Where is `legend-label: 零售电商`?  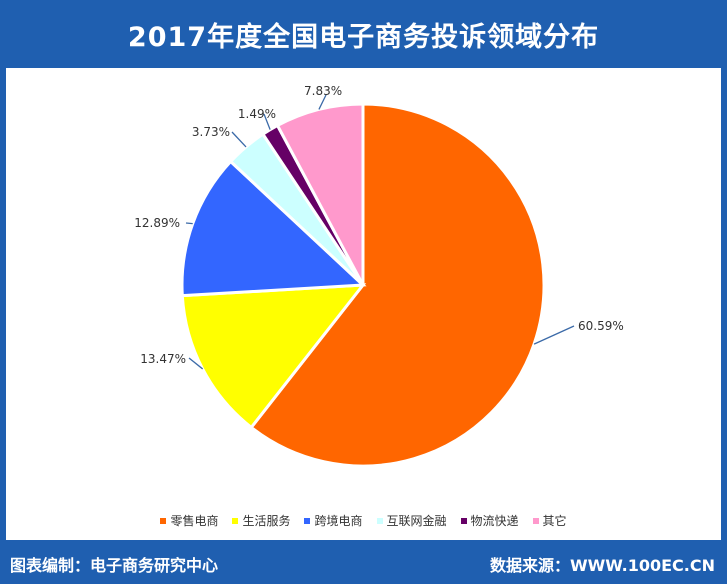 legend-label: 零售电商 is located at coordinates (194, 521).